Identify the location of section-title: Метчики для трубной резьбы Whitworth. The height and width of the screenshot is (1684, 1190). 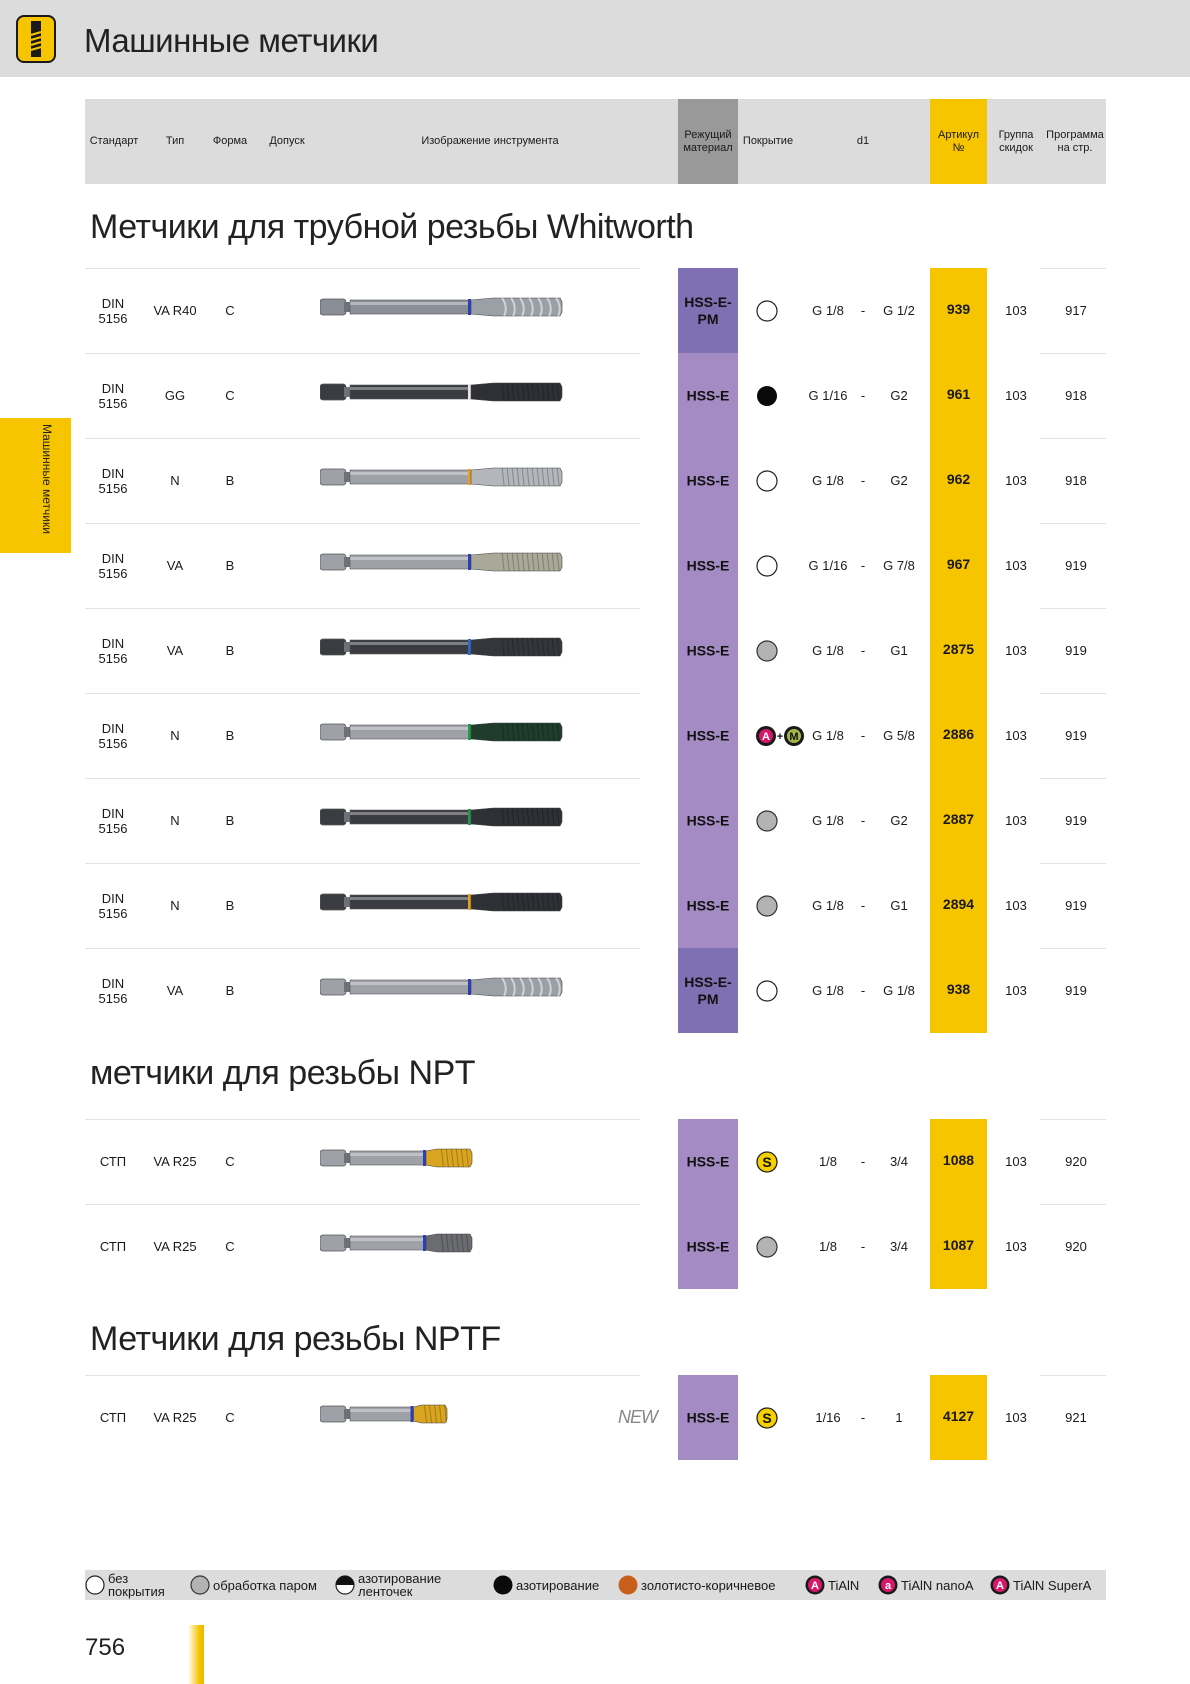
(392, 227).